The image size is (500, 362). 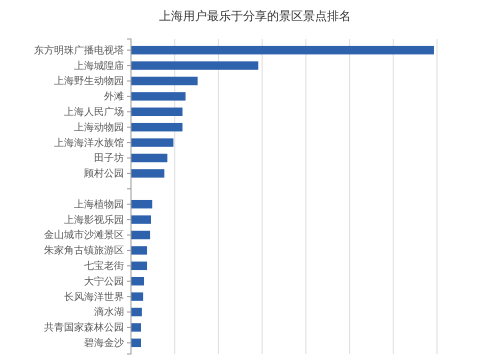 I want to click on y-tick-label: 东方明珠广播电视塔, so click(x=79, y=50).